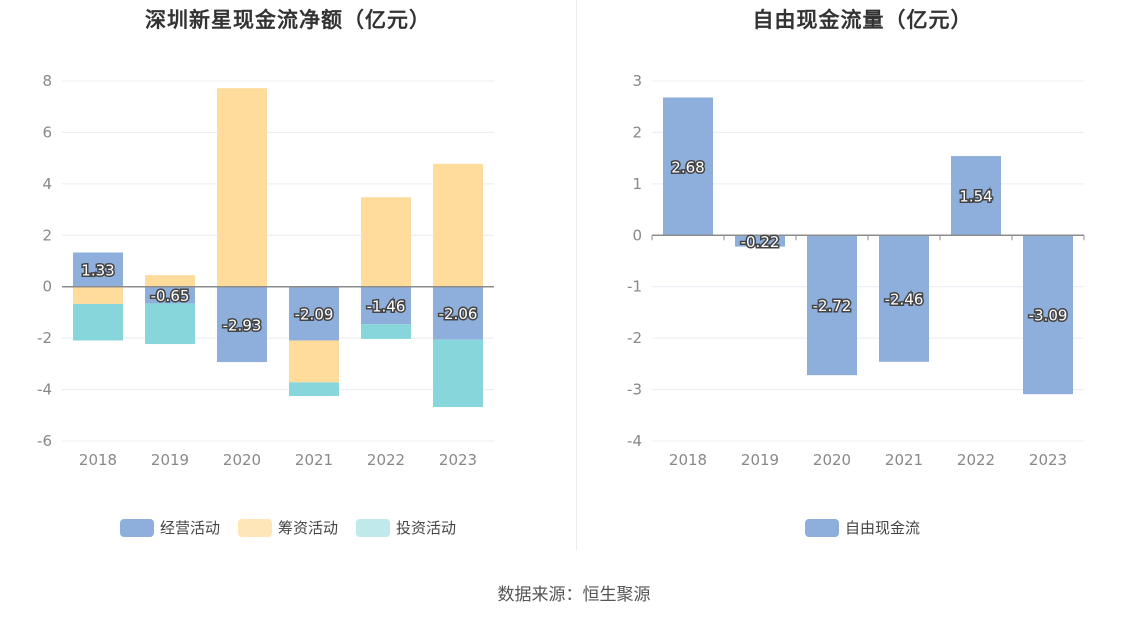 This screenshot has width=1148, height=619. I want to click on data-label: -2.46, so click(904, 300).